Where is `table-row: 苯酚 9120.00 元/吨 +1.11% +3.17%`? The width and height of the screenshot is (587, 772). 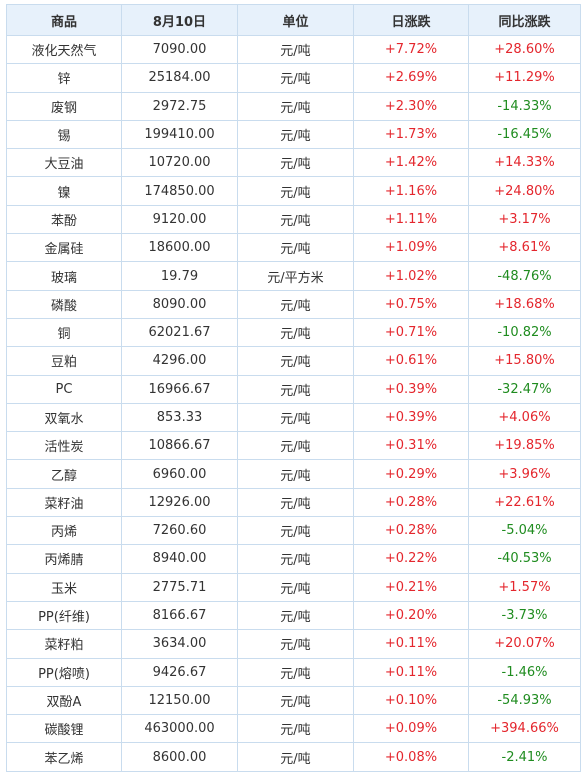
table-row: 苯酚 9120.00 元/吨 +1.11% +3.17% is located at coordinates (293, 219).